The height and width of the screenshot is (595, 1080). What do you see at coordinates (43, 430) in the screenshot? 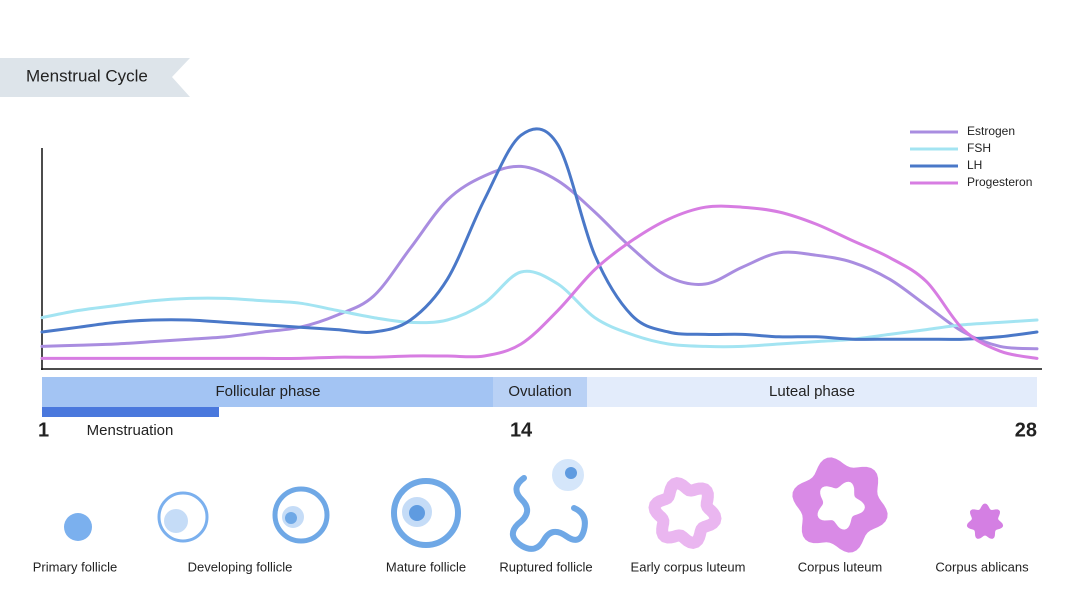
I see `x-tick-label: 1` at bounding box center [43, 430].